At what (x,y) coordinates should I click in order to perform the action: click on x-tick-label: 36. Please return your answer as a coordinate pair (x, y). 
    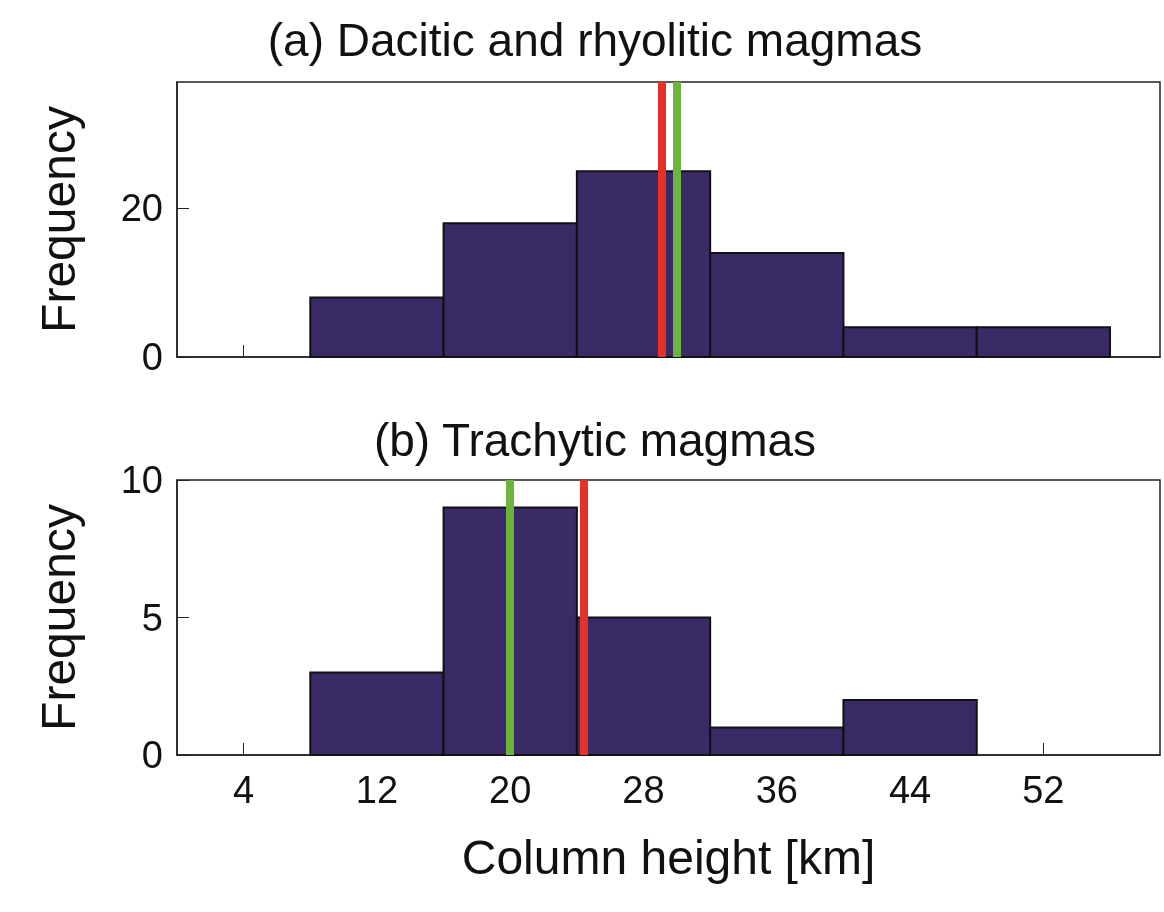
    Looking at the image, I should click on (776, 790).